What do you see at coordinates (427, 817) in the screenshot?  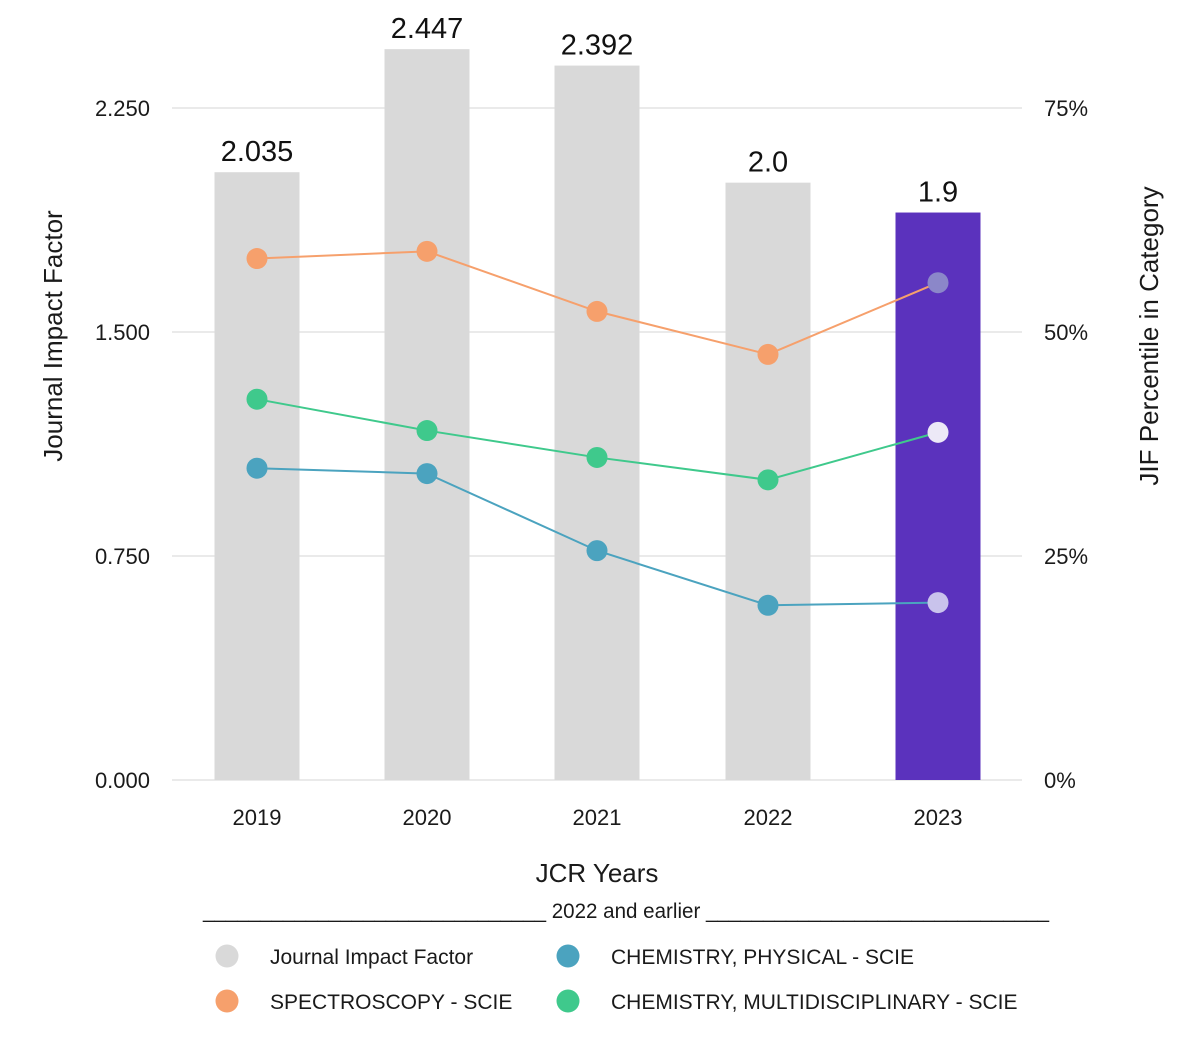 I see `x-tick-label: 2020` at bounding box center [427, 817].